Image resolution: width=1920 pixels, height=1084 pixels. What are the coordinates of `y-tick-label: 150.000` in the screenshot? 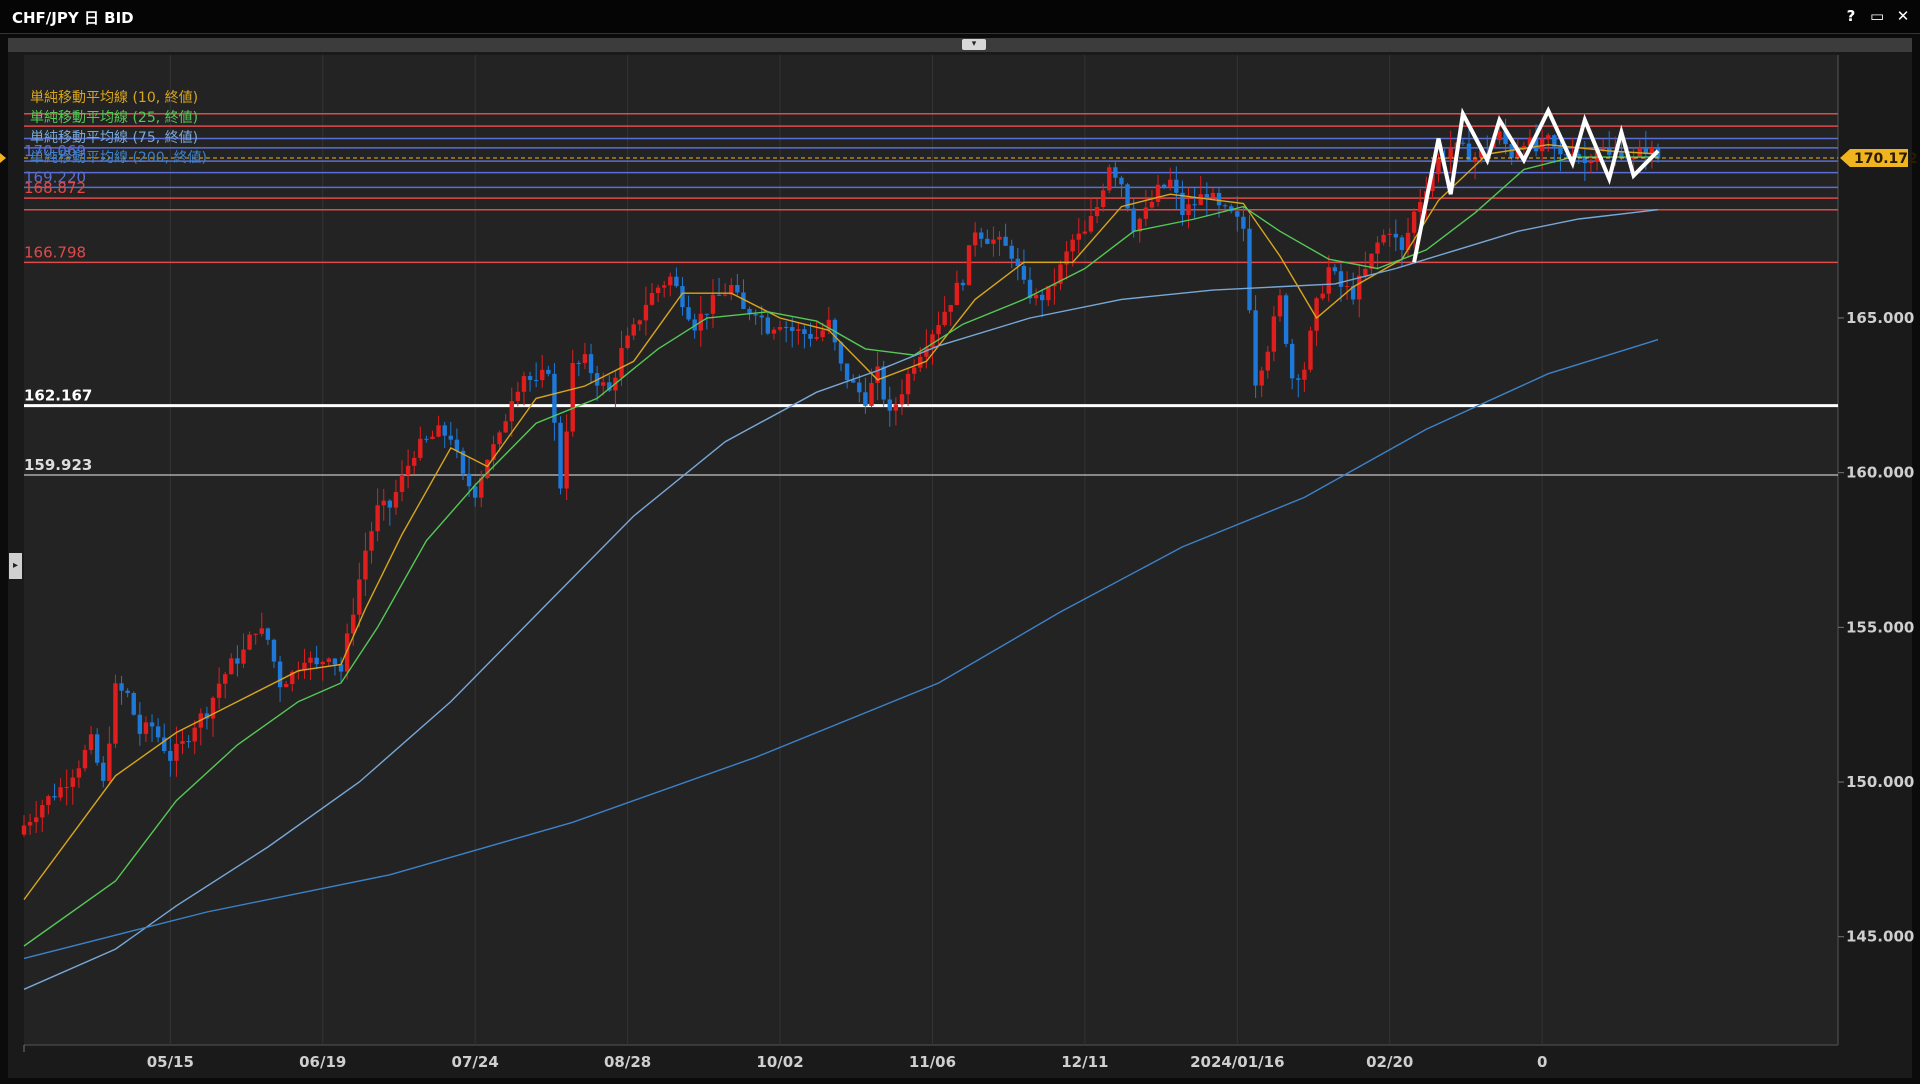 It's located at (1880, 782).